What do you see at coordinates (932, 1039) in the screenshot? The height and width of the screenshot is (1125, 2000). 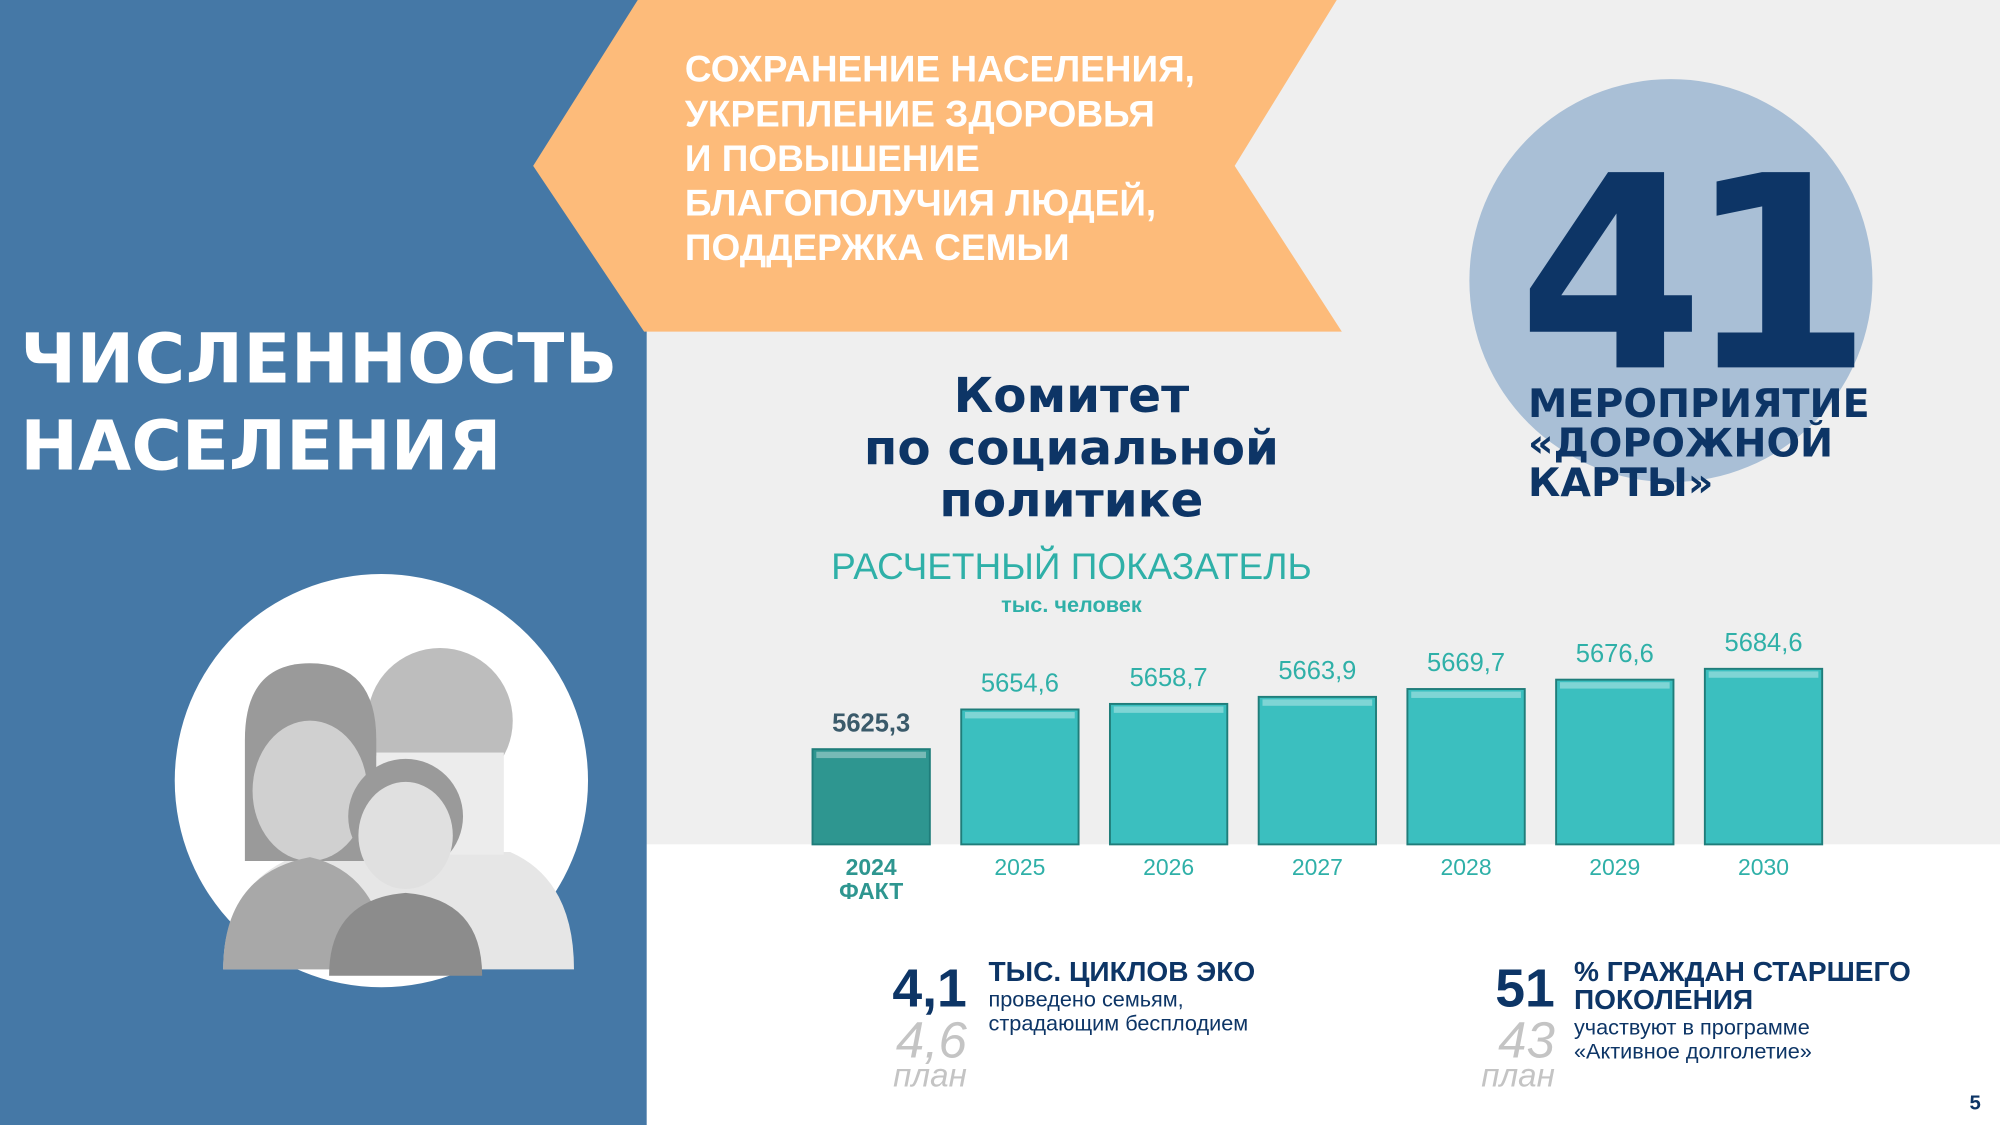 I see `stat-plan: 4,6` at bounding box center [932, 1039].